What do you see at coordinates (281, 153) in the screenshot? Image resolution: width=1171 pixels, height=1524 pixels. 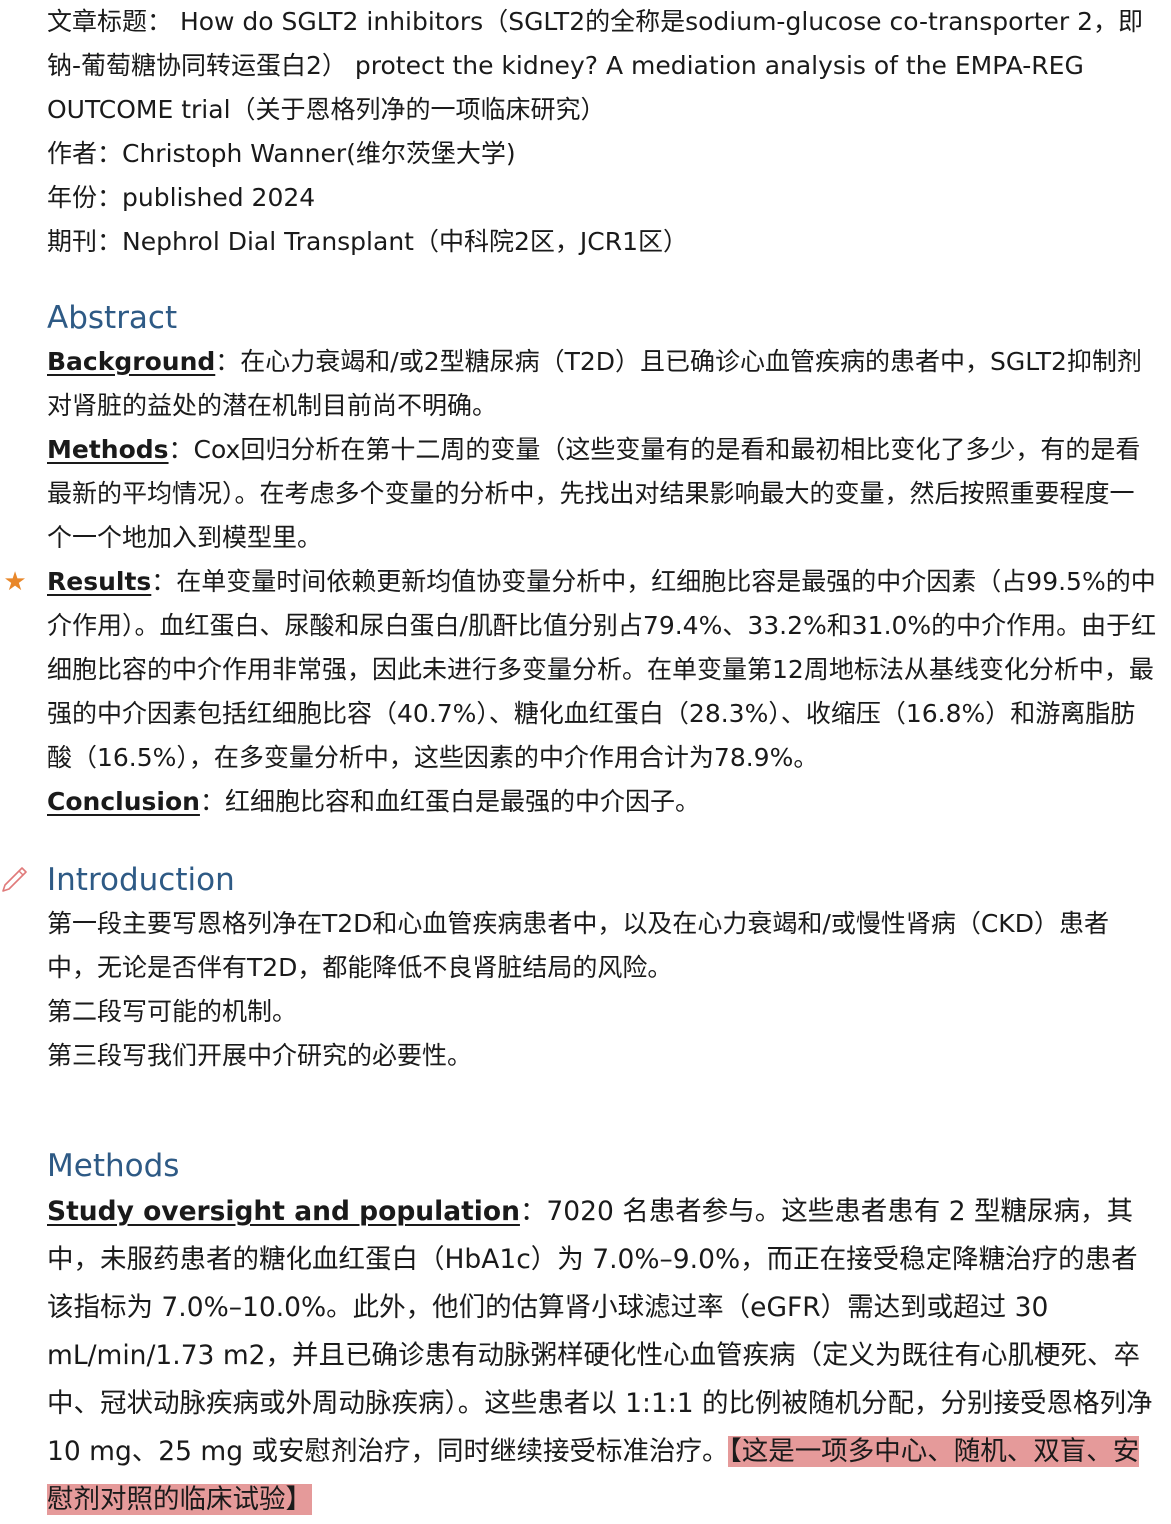 I see `article-author: 作者：Christoph Wanner(维尔茨堡大学)` at bounding box center [281, 153].